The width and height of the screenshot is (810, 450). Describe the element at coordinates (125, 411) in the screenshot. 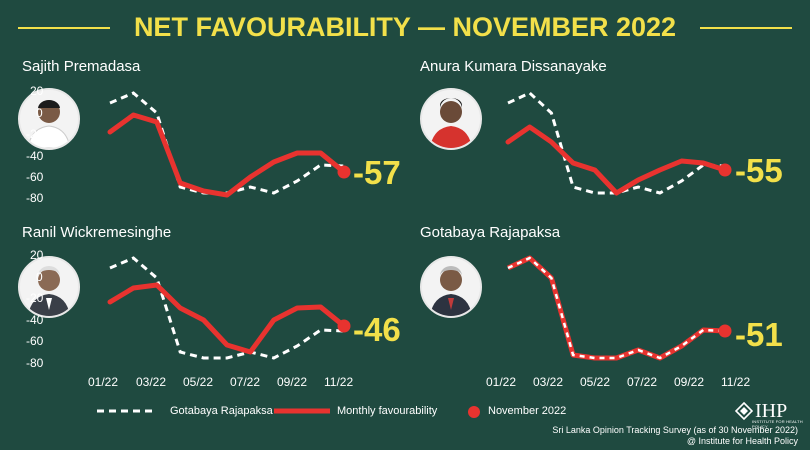

I see `legend-swatch-gotabaya` at that location.